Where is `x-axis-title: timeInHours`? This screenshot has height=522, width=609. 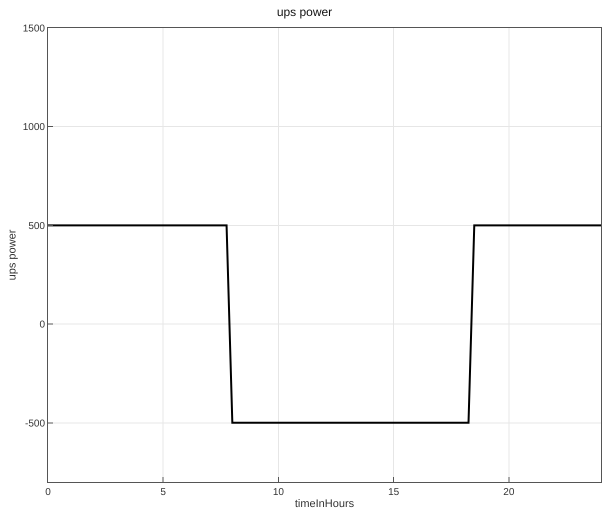 x-axis-title: timeInHours is located at coordinates (324, 504).